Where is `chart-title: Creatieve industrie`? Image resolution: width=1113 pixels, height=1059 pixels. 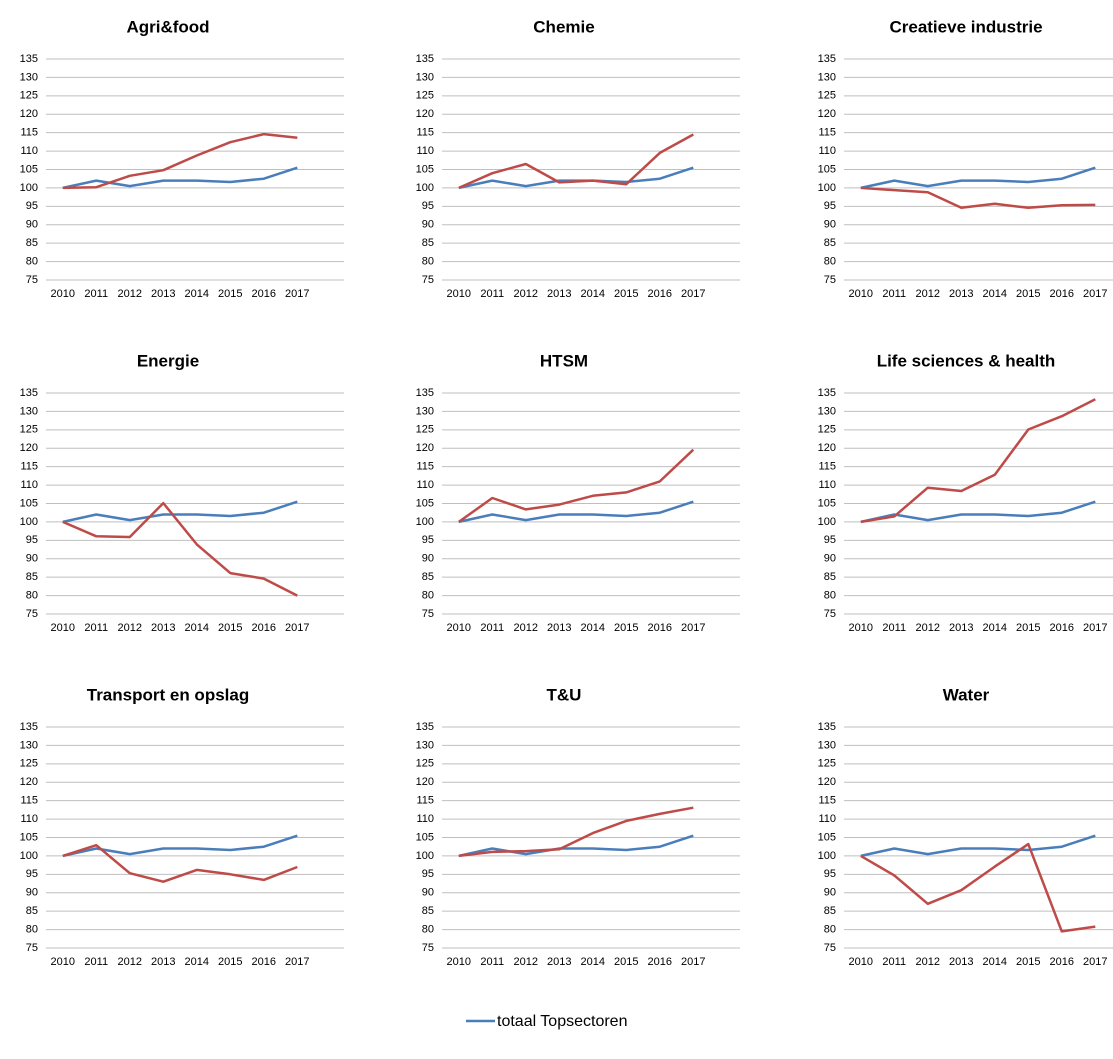
chart-title: Creatieve industrie is located at coordinates (965, 26).